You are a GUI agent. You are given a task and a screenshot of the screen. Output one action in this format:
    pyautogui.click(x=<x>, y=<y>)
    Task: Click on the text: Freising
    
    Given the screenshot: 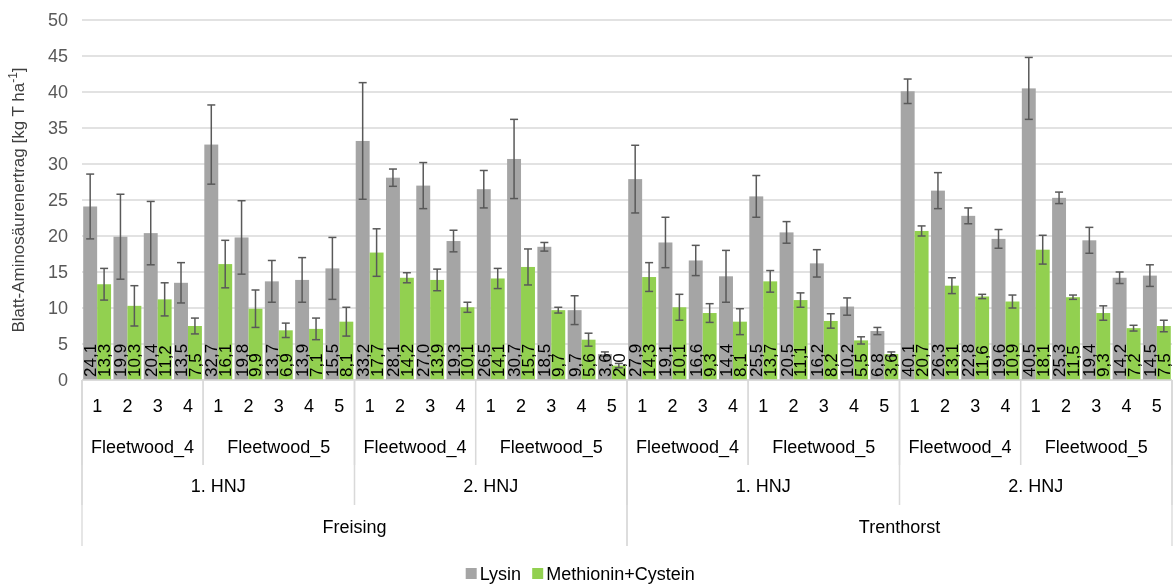 What is the action you would take?
    pyautogui.click(x=354, y=527)
    